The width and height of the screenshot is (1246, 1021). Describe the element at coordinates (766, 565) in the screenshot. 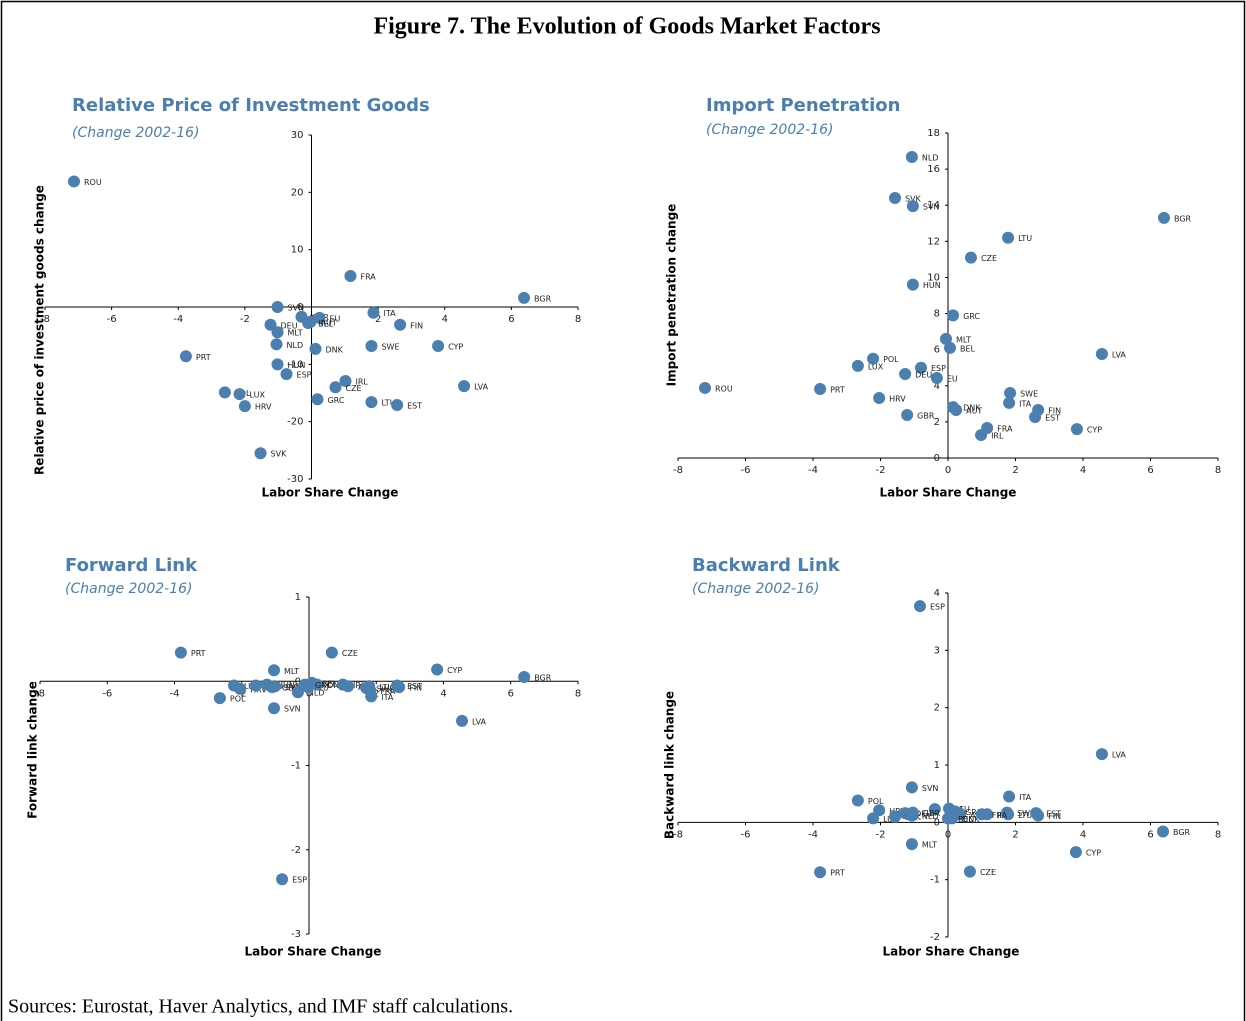

I see `chart-title: Backward Link` at that location.